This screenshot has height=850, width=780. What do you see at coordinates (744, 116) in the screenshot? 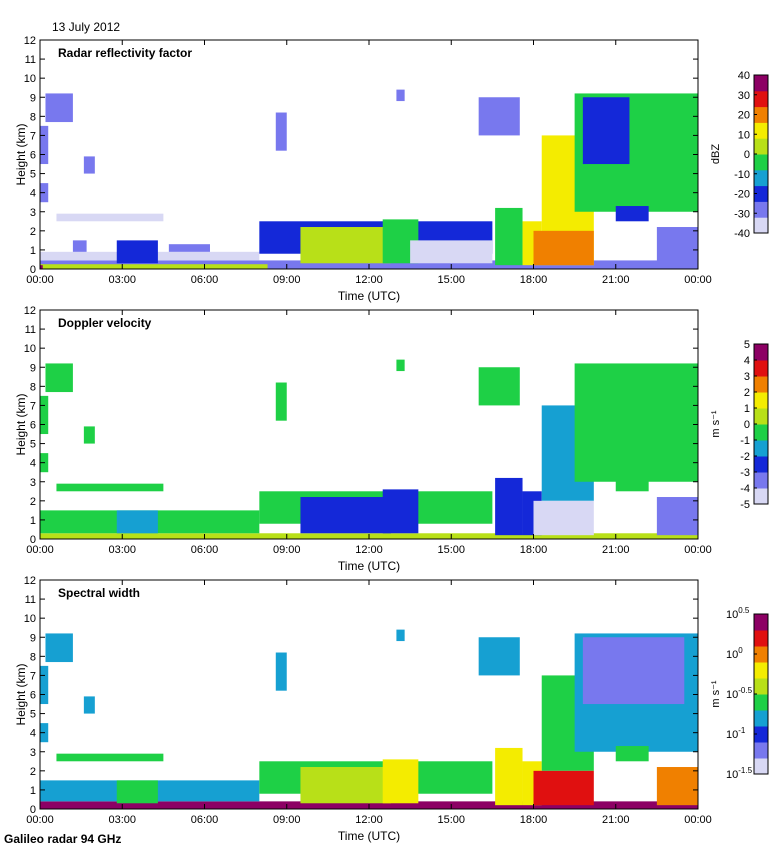
I see `colorbar-tick-label: 20` at bounding box center [744, 116].